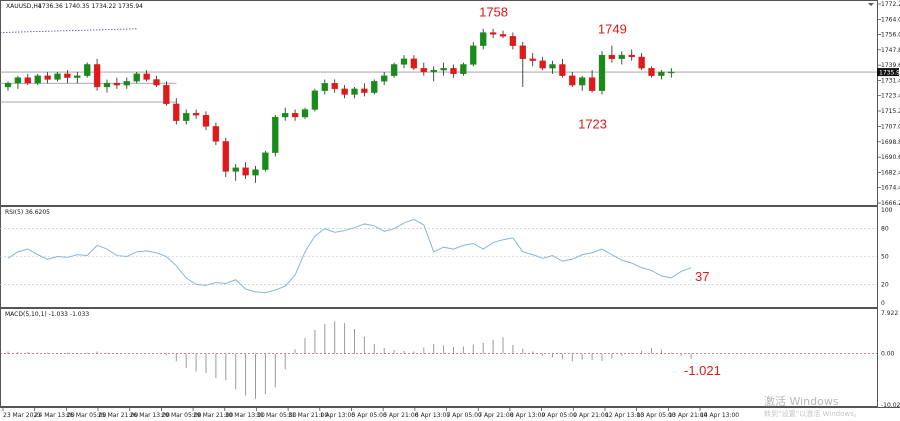 The image size is (900, 421). Describe the element at coordinates (890, 203) in the screenshot. I see `price-tick-label: 1666.20` at that location.